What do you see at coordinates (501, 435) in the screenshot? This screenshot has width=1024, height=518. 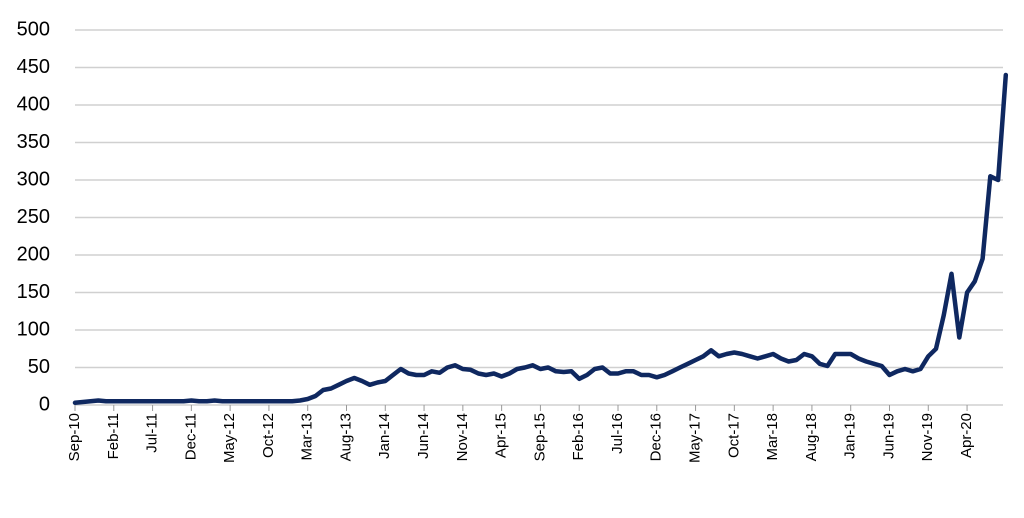 I see `x-tick-label: Apr-15` at bounding box center [501, 435].